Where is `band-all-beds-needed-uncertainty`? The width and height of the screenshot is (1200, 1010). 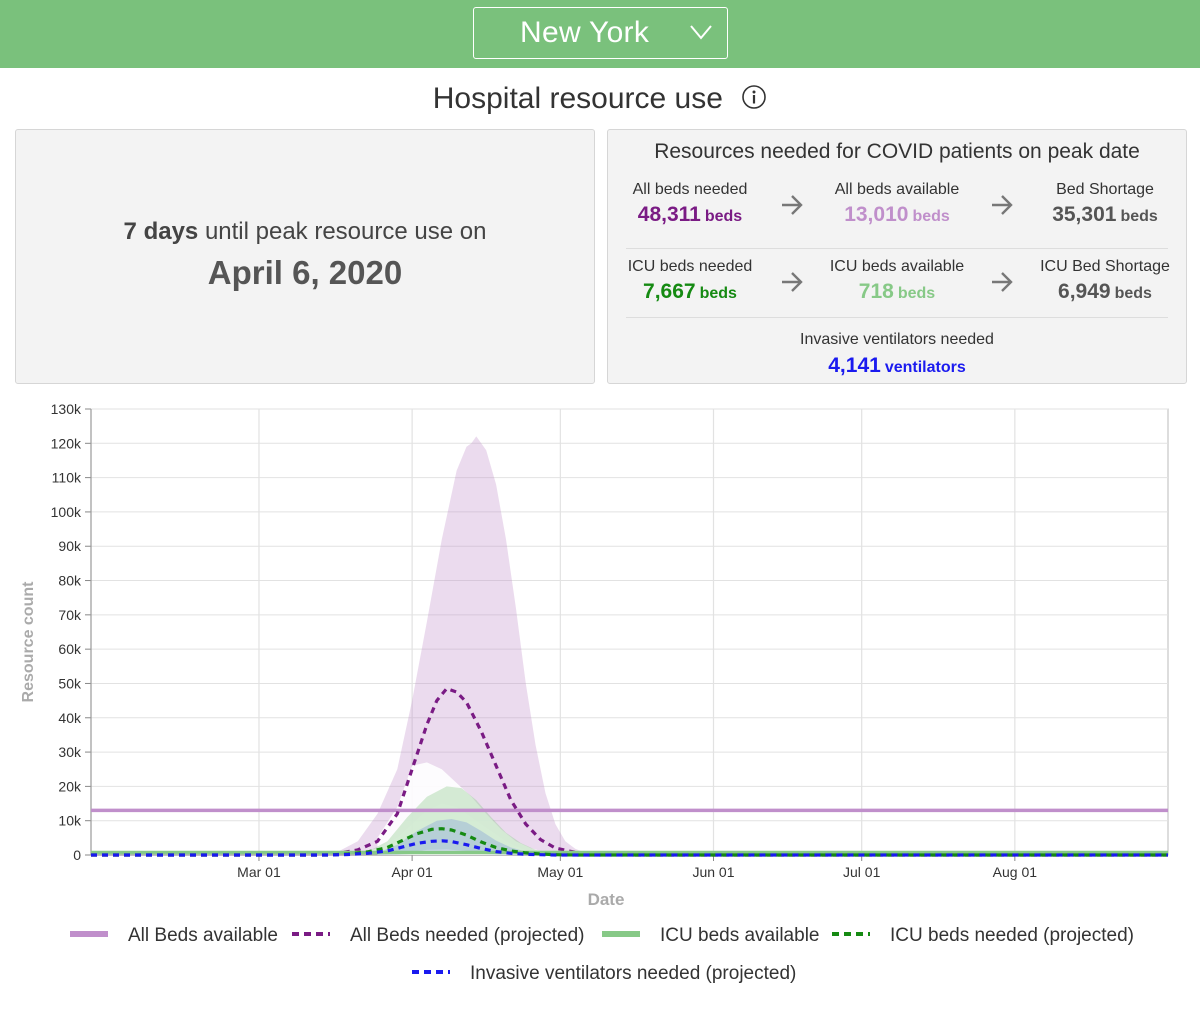
band-all-beds-needed-uncertainty is located at coordinates (471, 645).